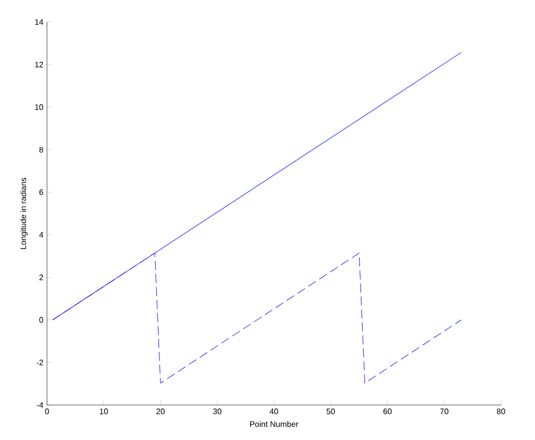 The image size is (535, 440). What do you see at coordinates (24, 213) in the screenshot?
I see `y-axis-title: Longitude in radians` at bounding box center [24, 213].